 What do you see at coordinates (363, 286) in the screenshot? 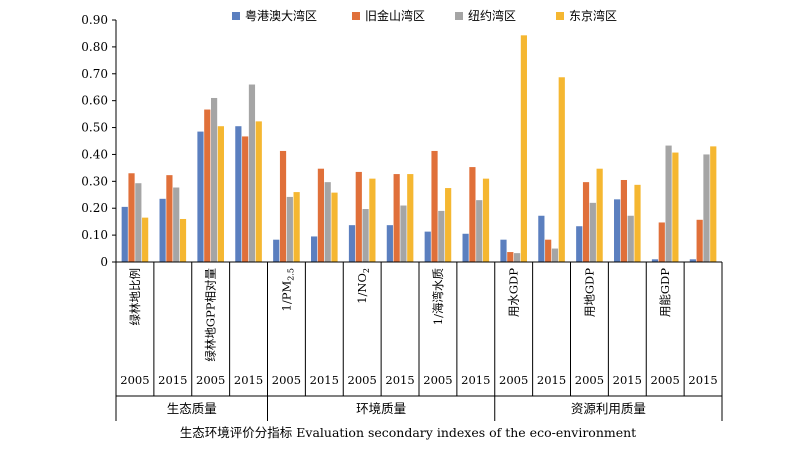
I see `indicator-label: 1/NO2` at bounding box center [363, 286].